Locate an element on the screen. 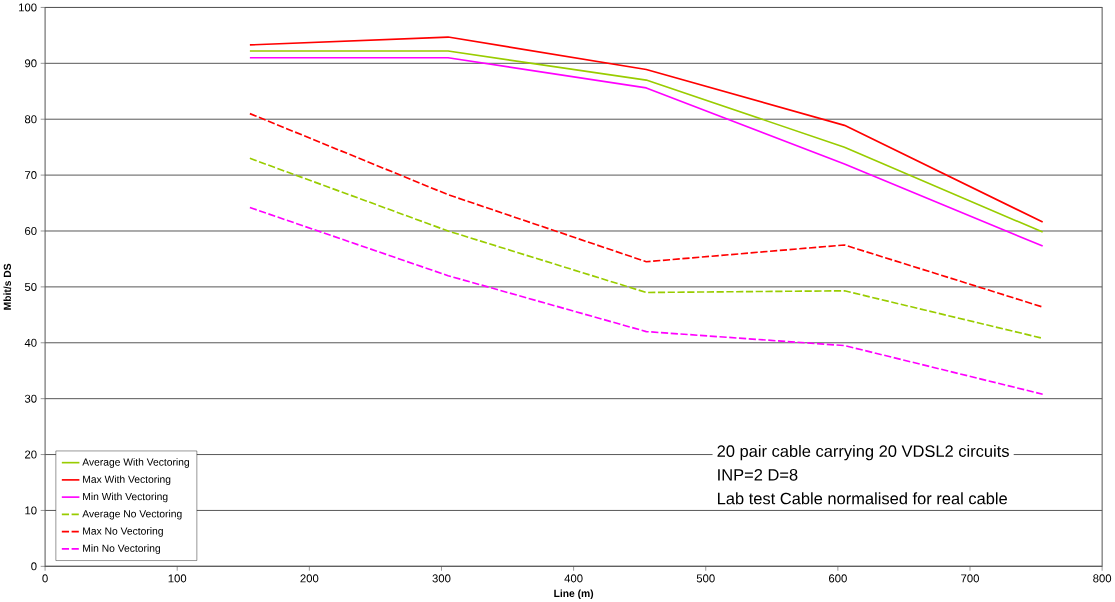 The image size is (1115, 602). x-tick-label: 100 is located at coordinates (177, 578).